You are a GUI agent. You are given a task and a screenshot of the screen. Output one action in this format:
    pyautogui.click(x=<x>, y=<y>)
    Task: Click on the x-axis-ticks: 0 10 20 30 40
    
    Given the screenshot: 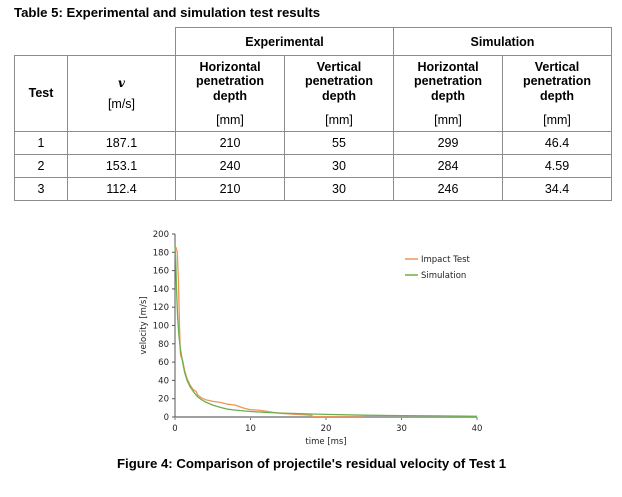 What is the action you would take?
    pyautogui.click(x=327, y=425)
    